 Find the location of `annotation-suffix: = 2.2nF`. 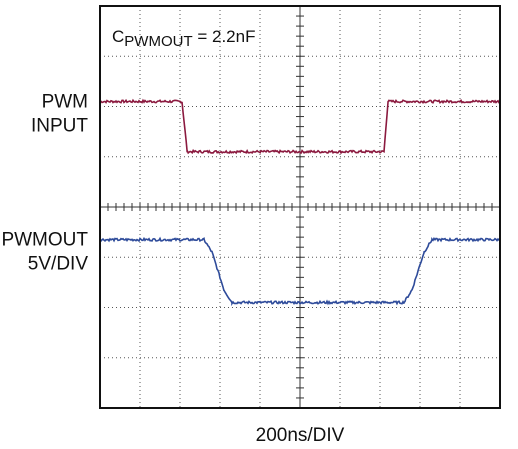

annotation-suffix: = 2.2nF is located at coordinates (224, 36).